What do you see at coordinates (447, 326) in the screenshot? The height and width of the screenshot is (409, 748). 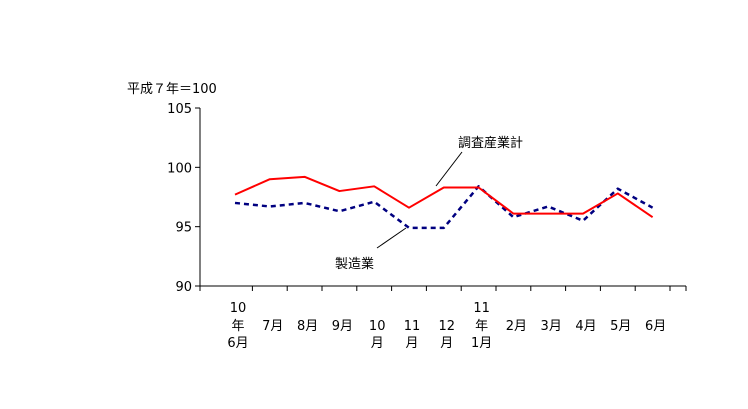 I see `x-tick-label: 12` at bounding box center [447, 326].